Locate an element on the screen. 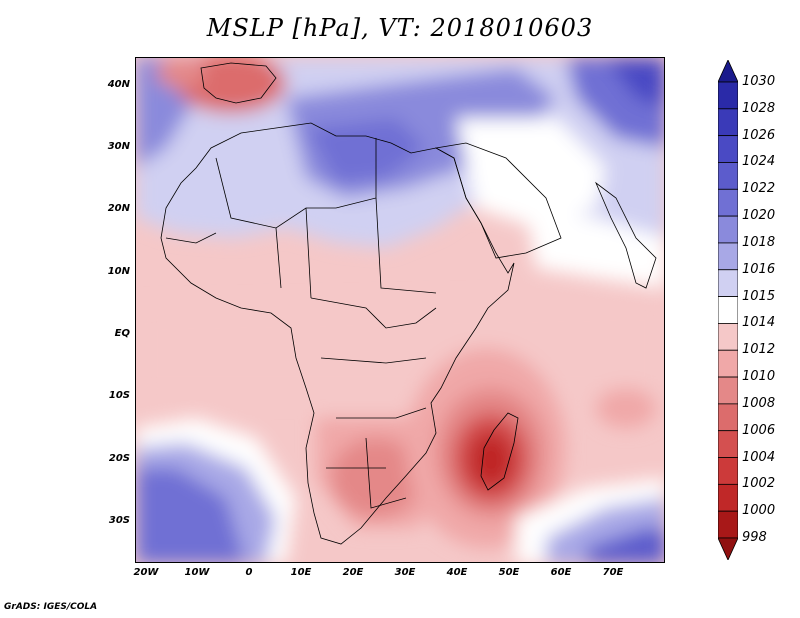 This screenshot has width=800, height=618. lat-label-30s: 30S is located at coordinates (119, 520).